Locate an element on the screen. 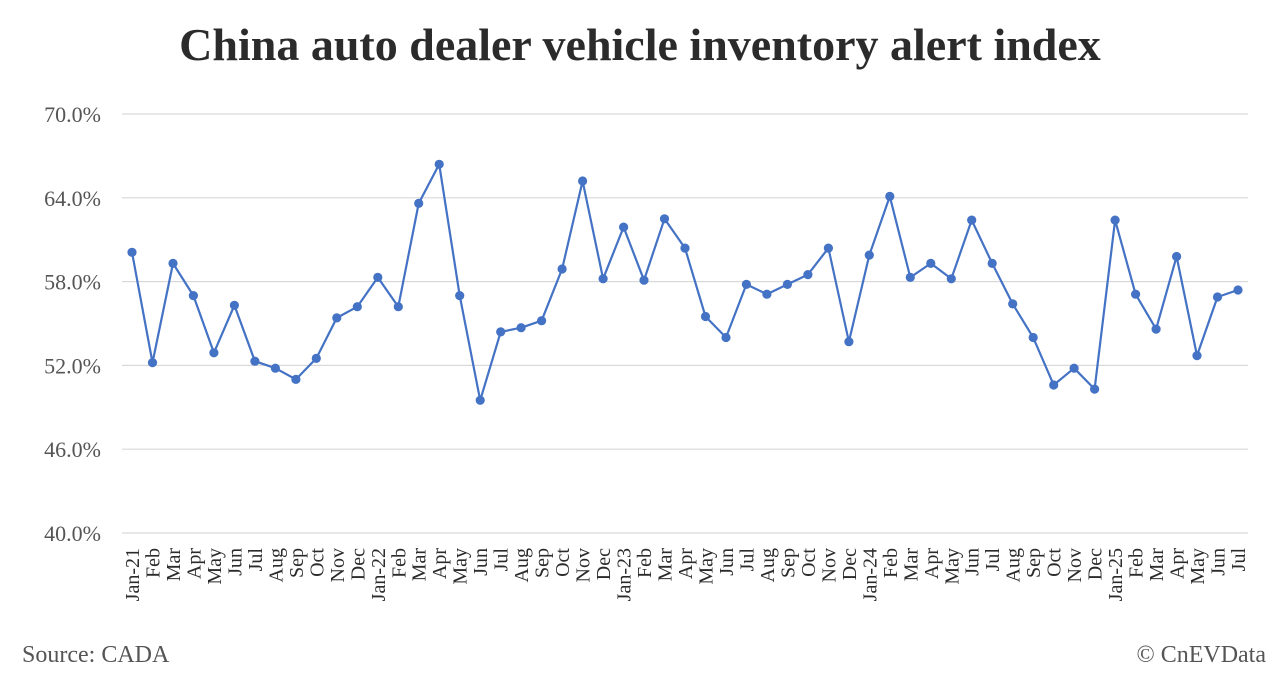  y-tick-label: 64.0% is located at coordinates (72, 198).